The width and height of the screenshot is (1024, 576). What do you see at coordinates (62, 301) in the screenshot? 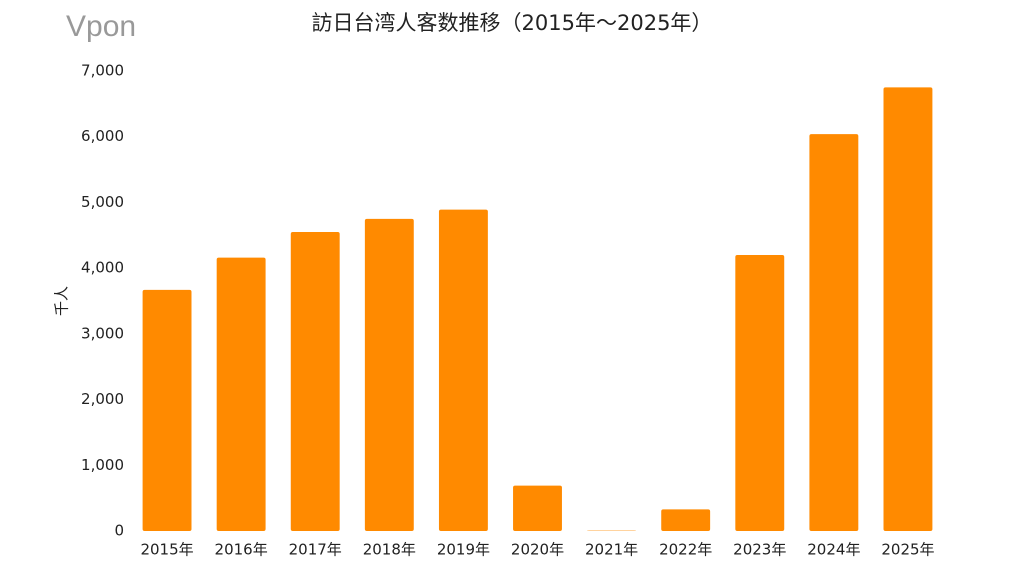
I see `y-axis-label: 千人` at bounding box center [62, 301].